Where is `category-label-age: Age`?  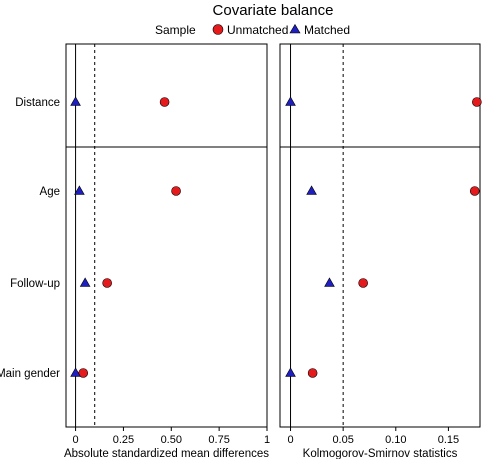
category-label-age: Age is located at coordinates (50, 192).